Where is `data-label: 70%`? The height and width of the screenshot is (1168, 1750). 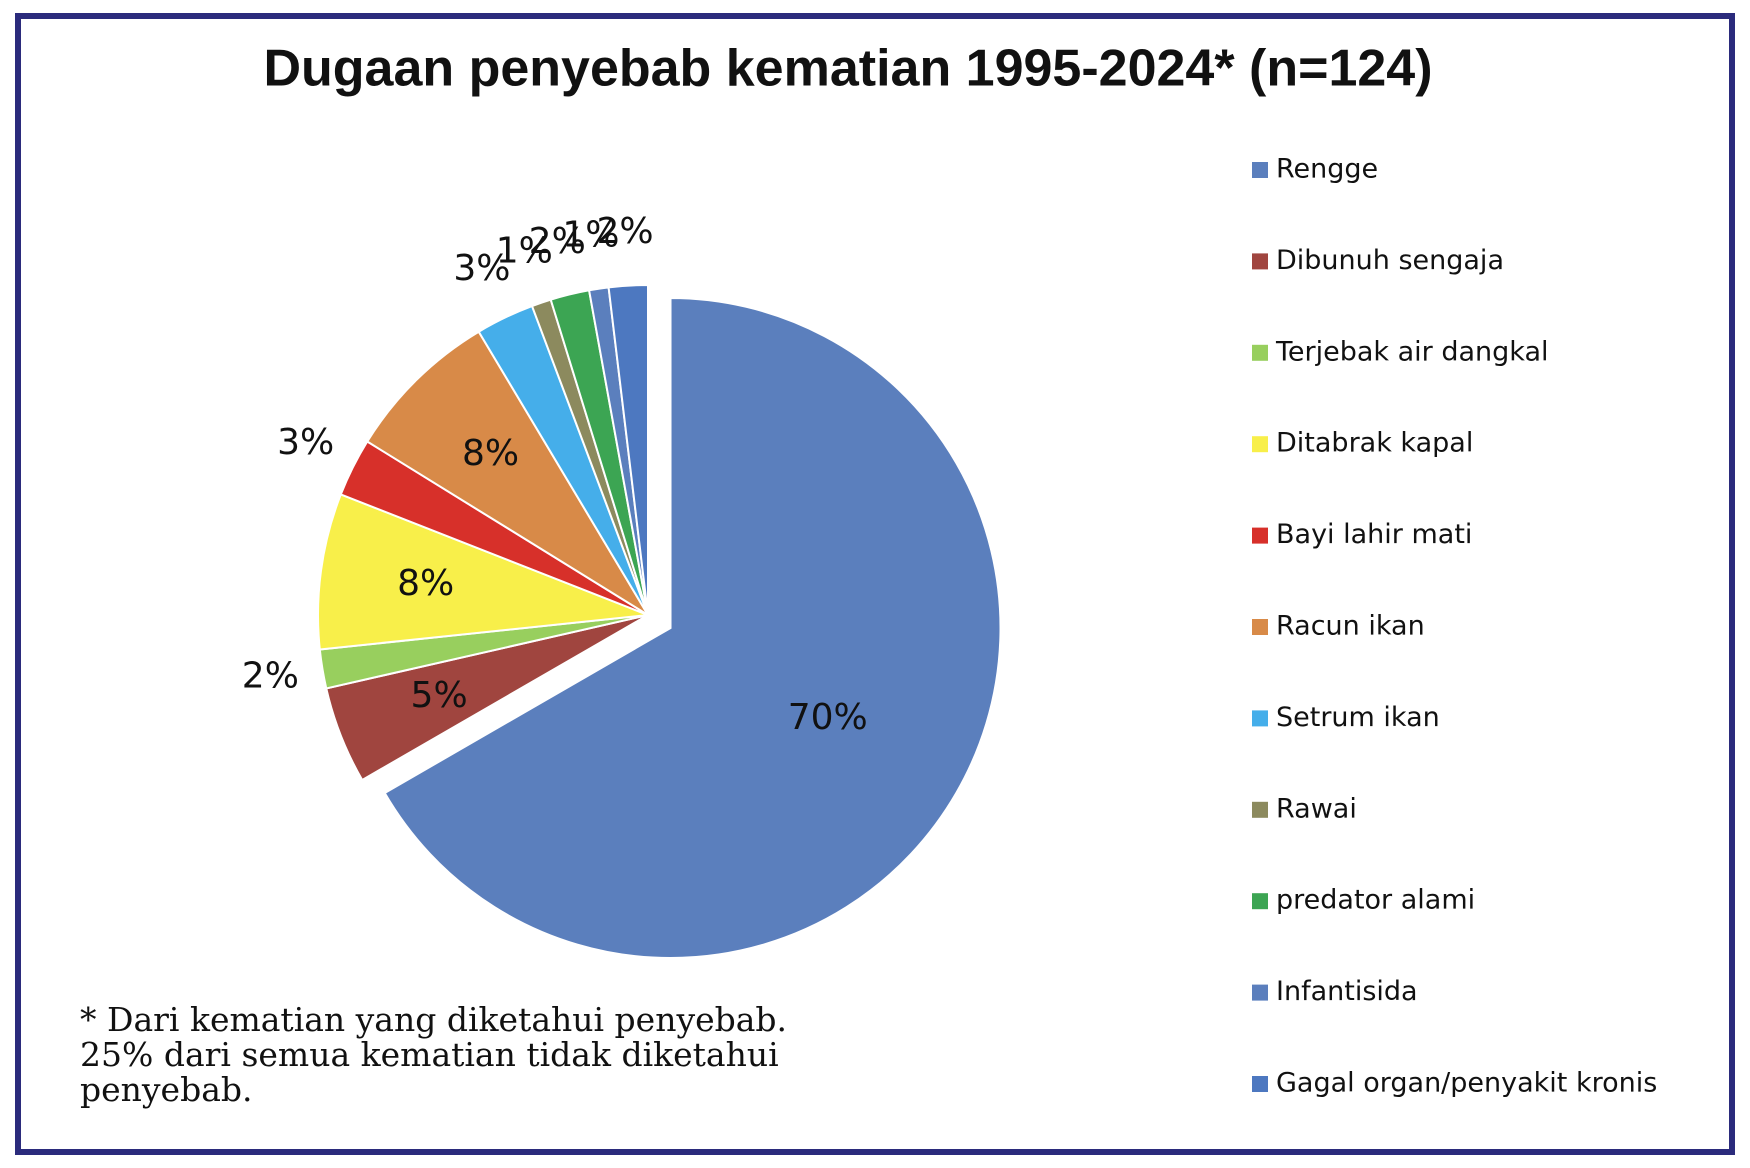
data-label: 70% is located at coordinates (828, 717).